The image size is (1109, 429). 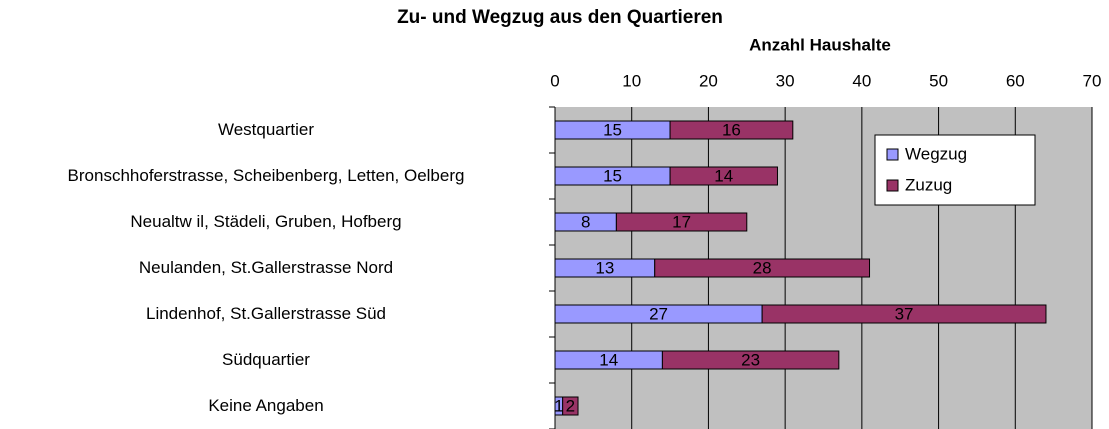 I want to click on x-axis-label: Anzahl Haushalte, so click(x=820, y=44).